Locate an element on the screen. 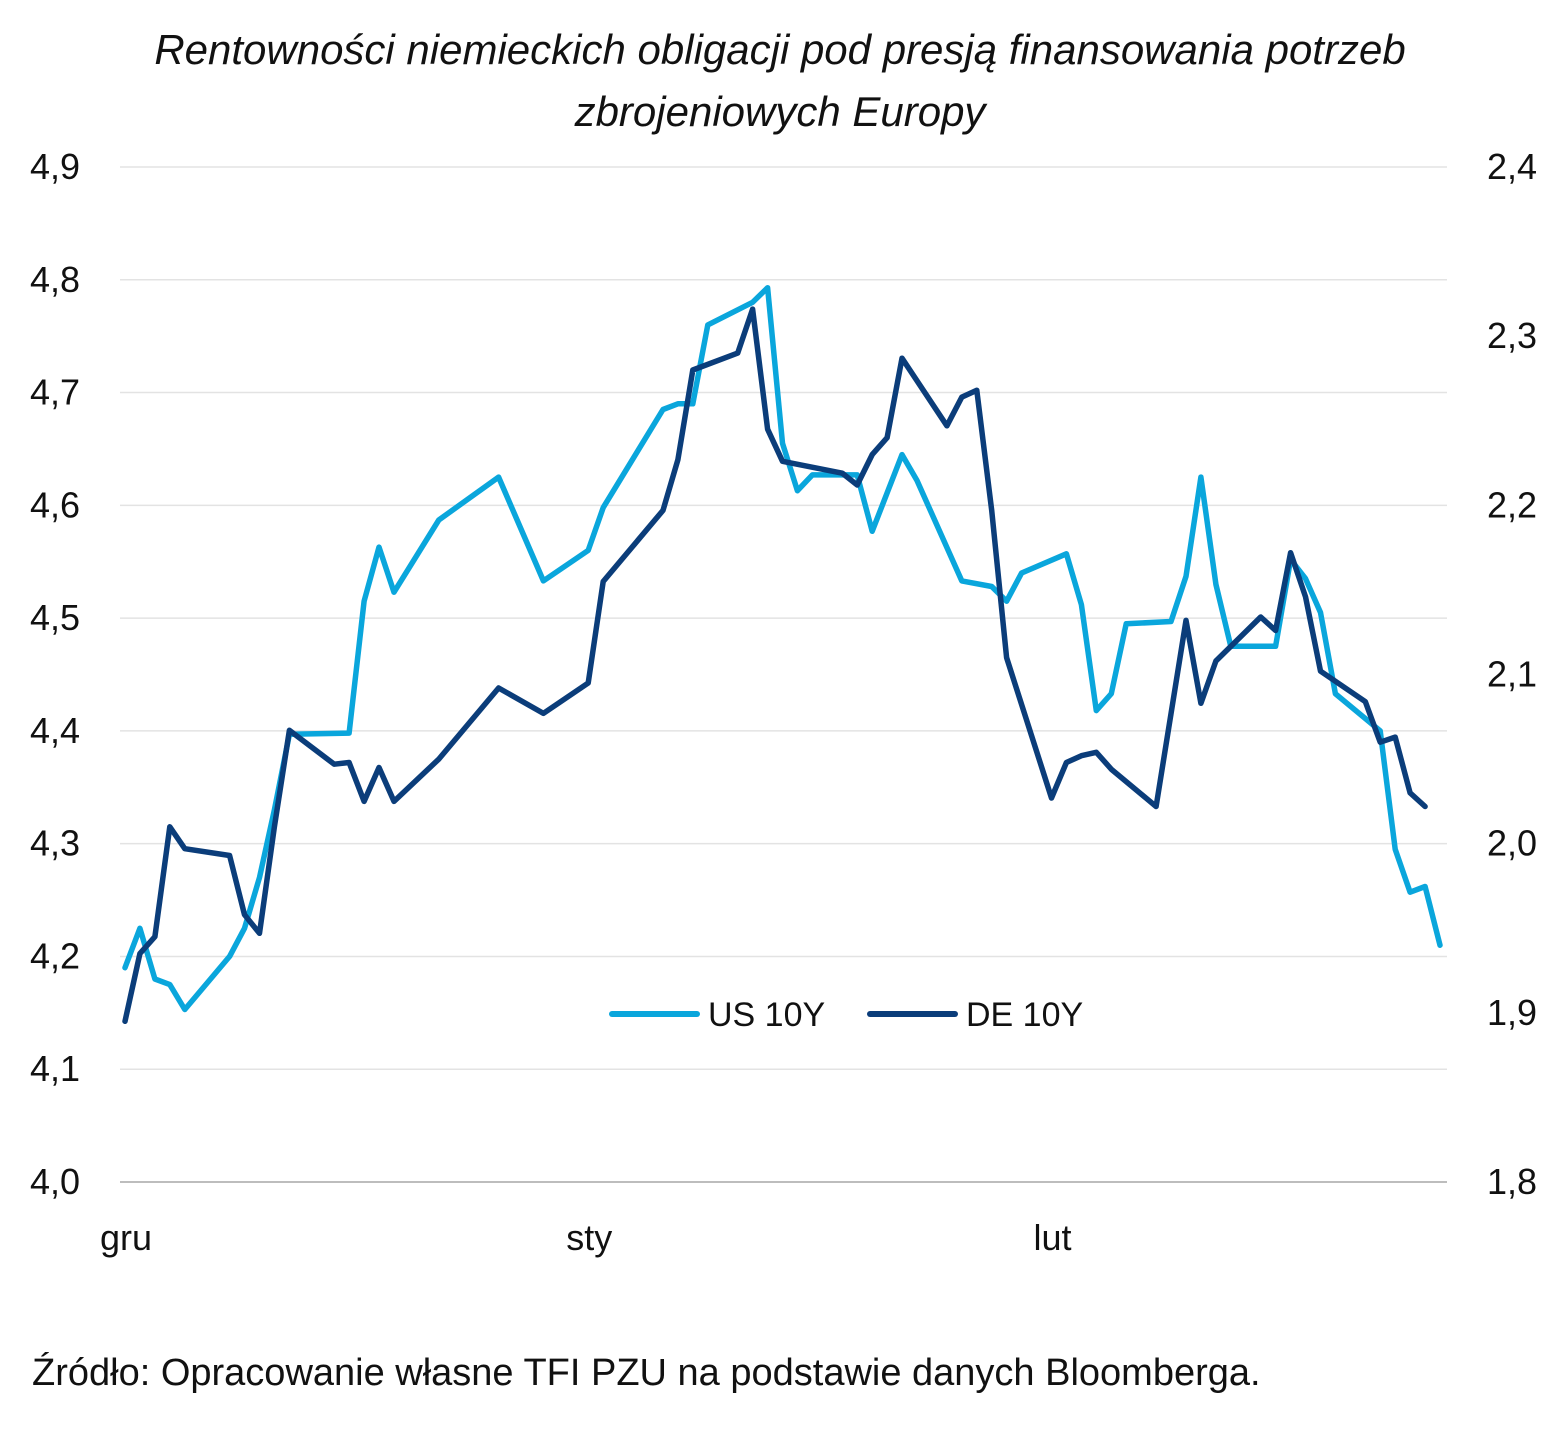  right-y-tick-label: 2,1 is located at coordinates (1512, 674).